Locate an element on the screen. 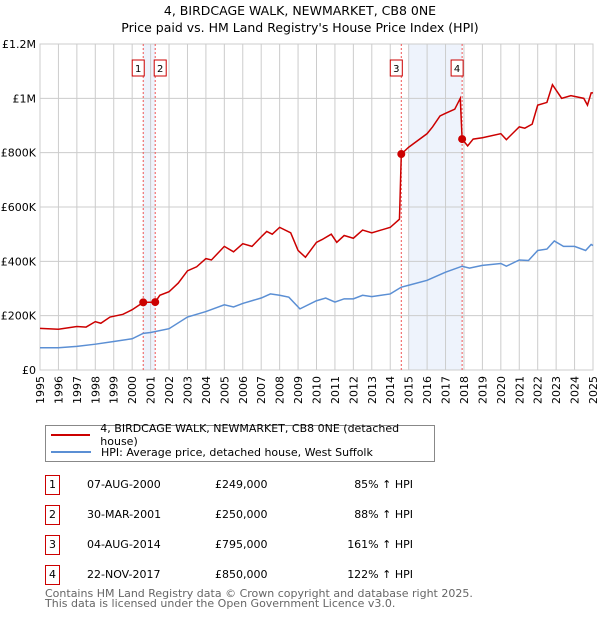  sale-hpi: 122% ↑ HPI is located at coordinates (380, 574).